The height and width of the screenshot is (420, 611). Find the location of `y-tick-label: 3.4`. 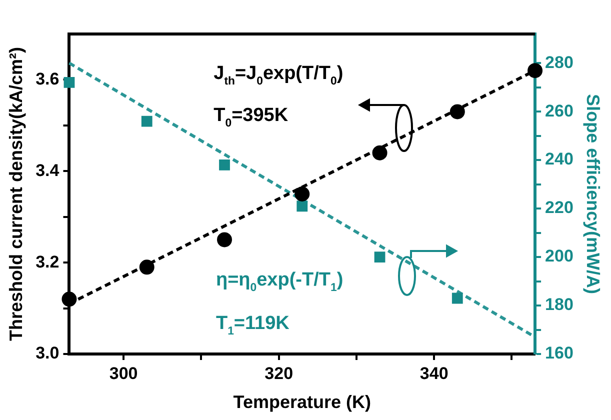

y-tick-label: 3.4 is located at coordinates (48, 170).